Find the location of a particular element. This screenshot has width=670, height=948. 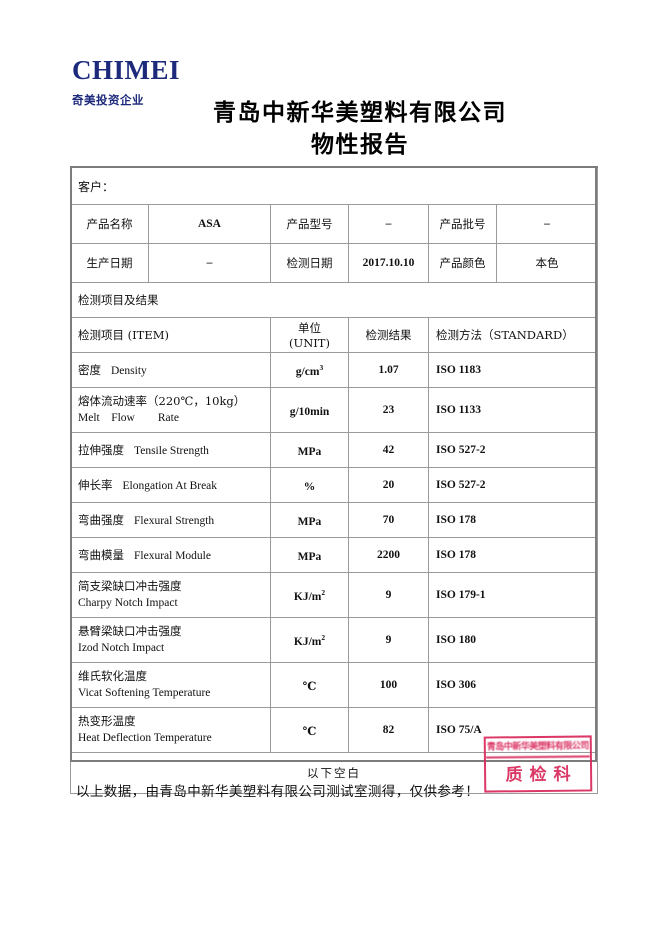

result-item-name: 弯曲强度 Flexural Strength is located at coordinates (170, 520).